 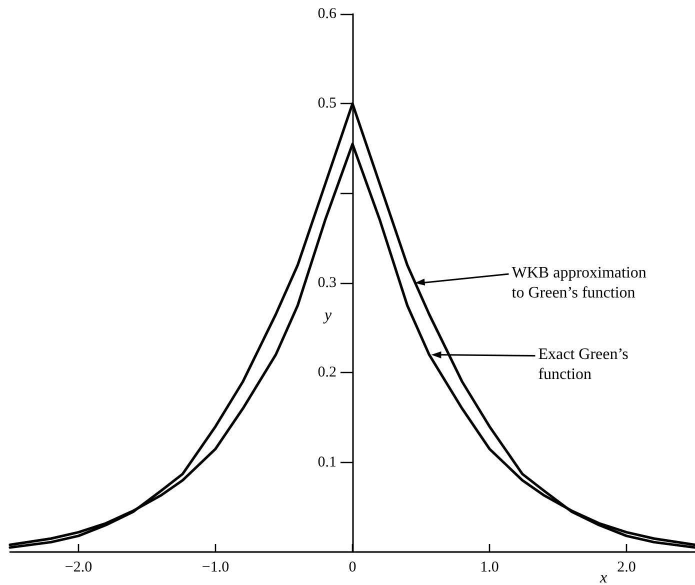 I want to click on annotation: Exact Green’s function, so click(x=583, y=365).